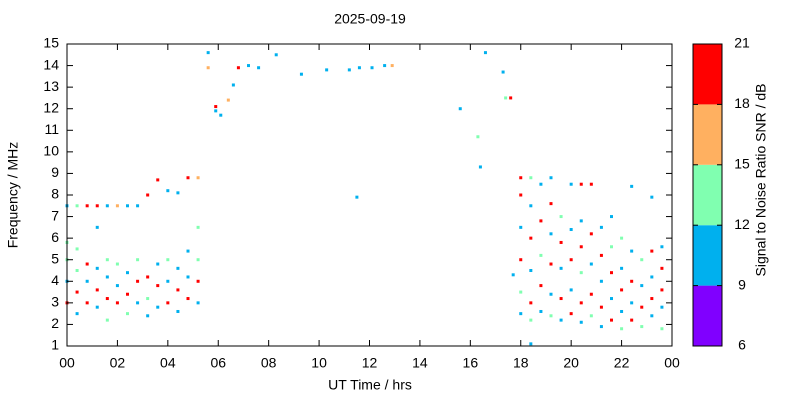 This screenshot has height=400, width=800. Describe the element at coordinates (51, 64) in the screenshot. I see `y-tick-label: 14` at that location.